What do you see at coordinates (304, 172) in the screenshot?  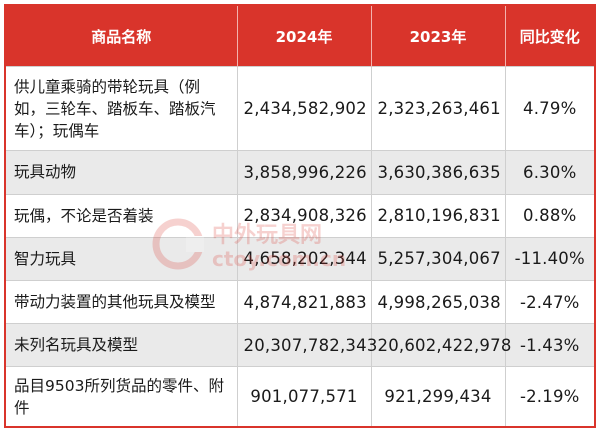 I see `value-2024-cell: 3,858,996,226` at bounding box center [304, 172].